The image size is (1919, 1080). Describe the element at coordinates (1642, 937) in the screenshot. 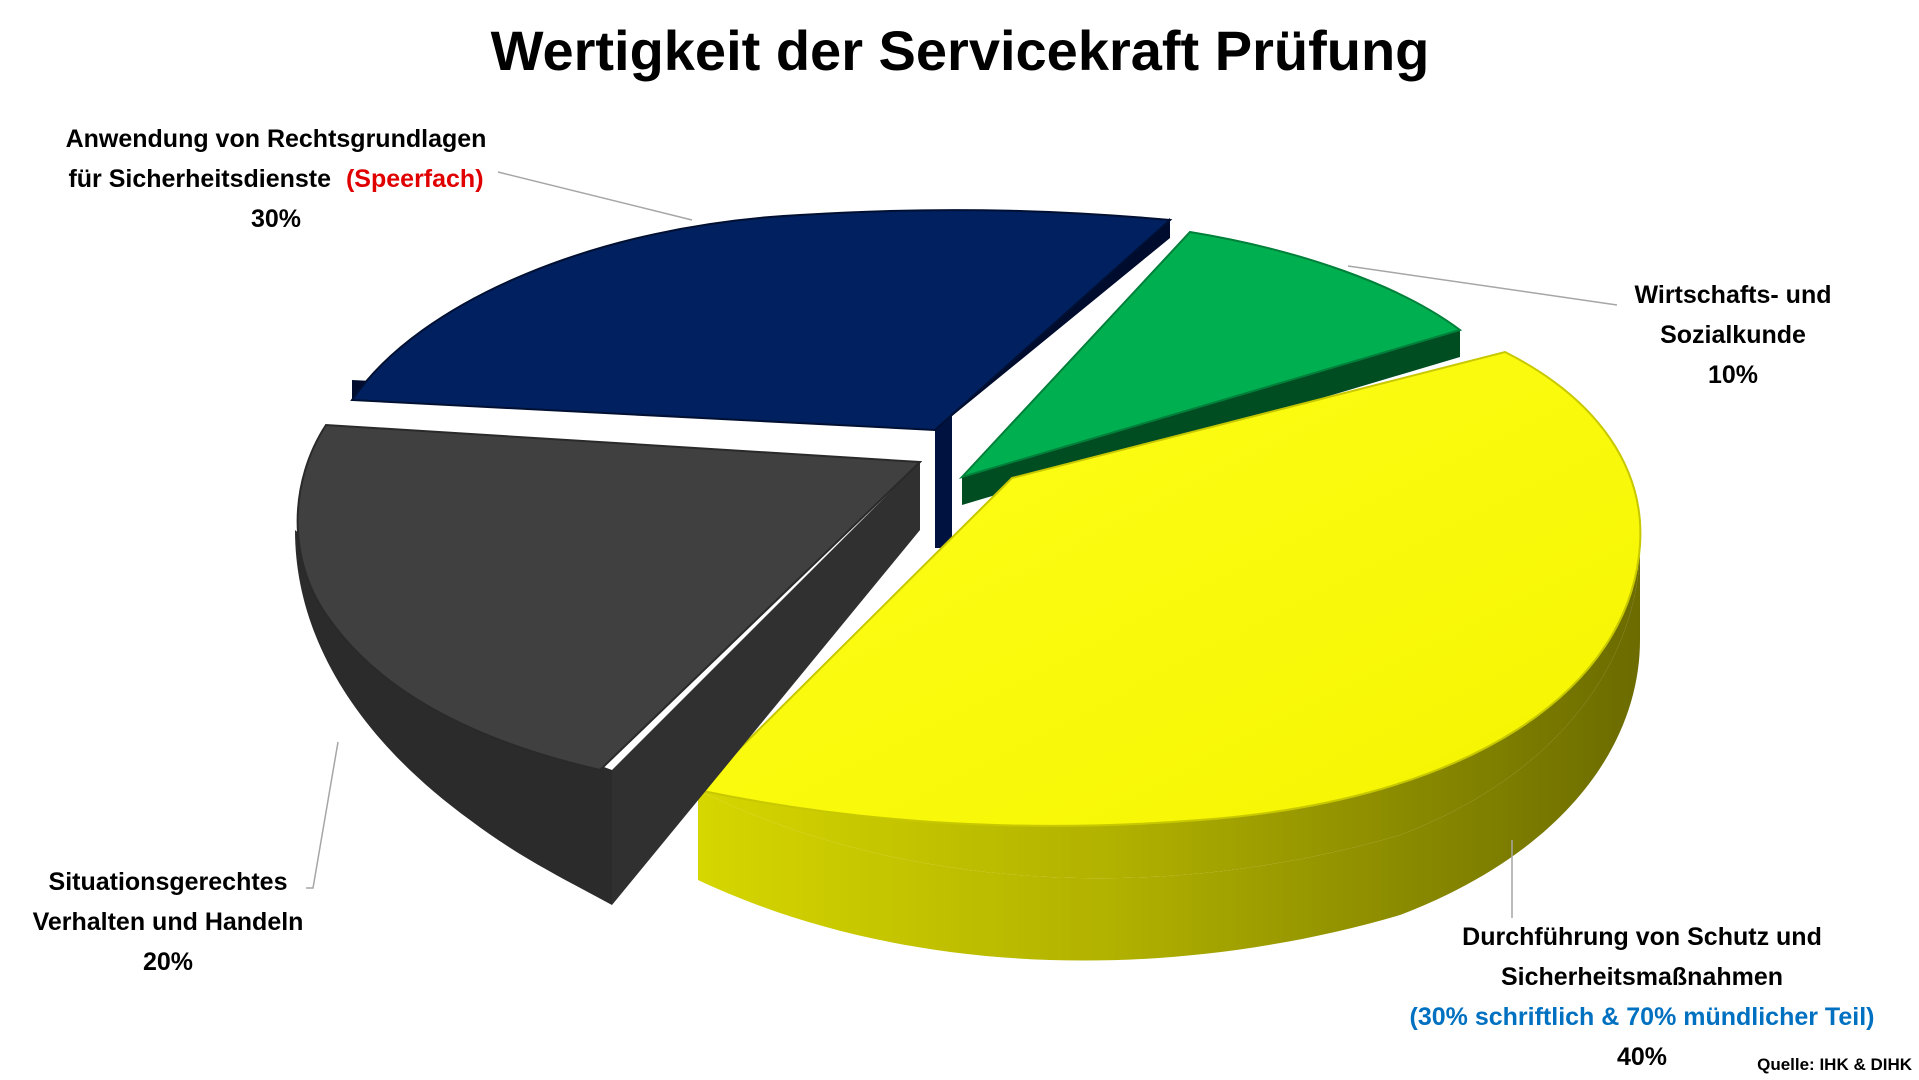

I see `label-durchfuehrung-line1: Durchführung von Schutz und` at that location.